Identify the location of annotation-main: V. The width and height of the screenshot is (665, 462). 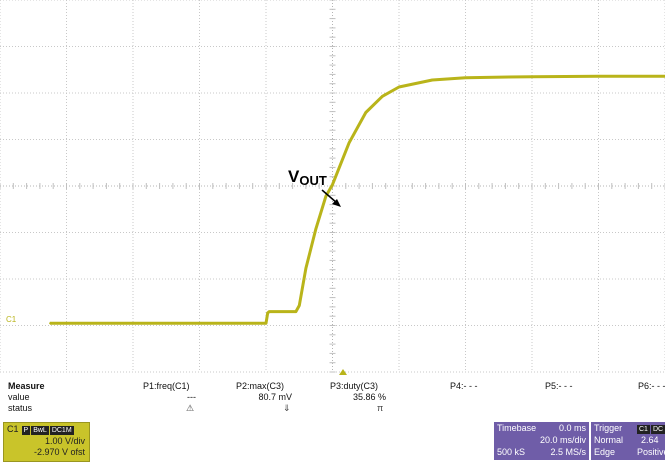
(294, 176).